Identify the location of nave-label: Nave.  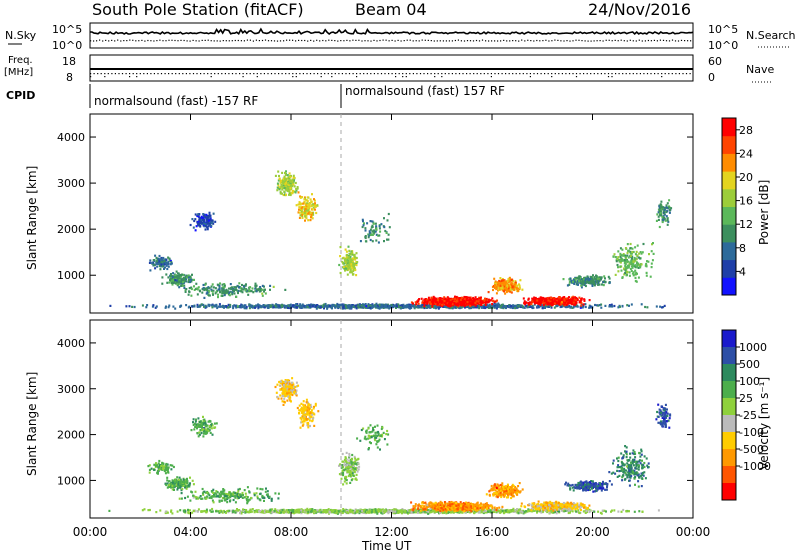
(760, 69).